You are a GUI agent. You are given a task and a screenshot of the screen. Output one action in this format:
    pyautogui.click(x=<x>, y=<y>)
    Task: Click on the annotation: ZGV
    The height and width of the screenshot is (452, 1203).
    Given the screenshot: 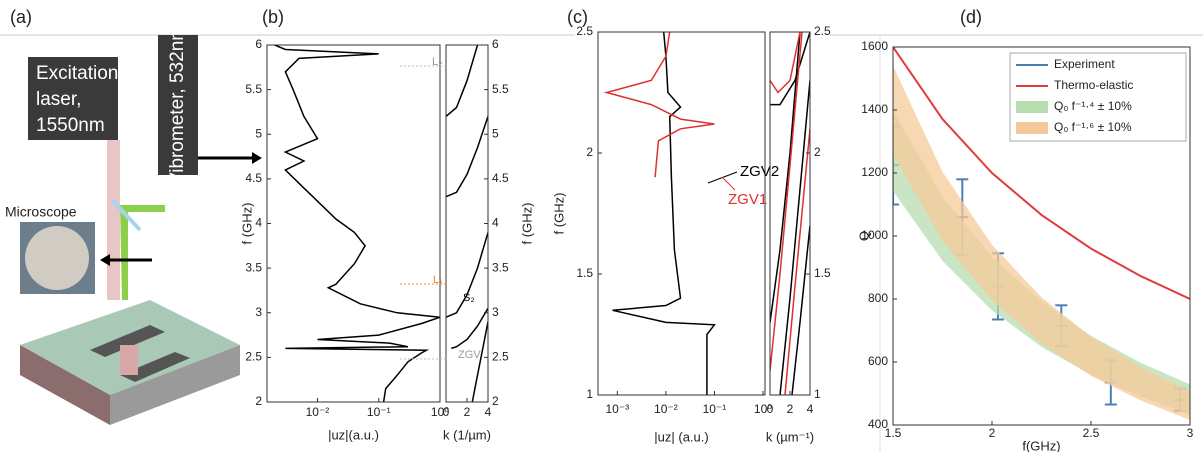 What is the action you would take?
    pyautogui.click(x=469, y=355)
    